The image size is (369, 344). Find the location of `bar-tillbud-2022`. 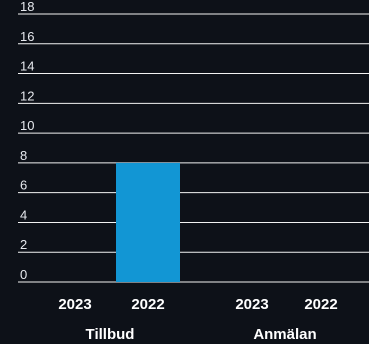

bar-tillbud-2022 is located at coordinates (148, 222).